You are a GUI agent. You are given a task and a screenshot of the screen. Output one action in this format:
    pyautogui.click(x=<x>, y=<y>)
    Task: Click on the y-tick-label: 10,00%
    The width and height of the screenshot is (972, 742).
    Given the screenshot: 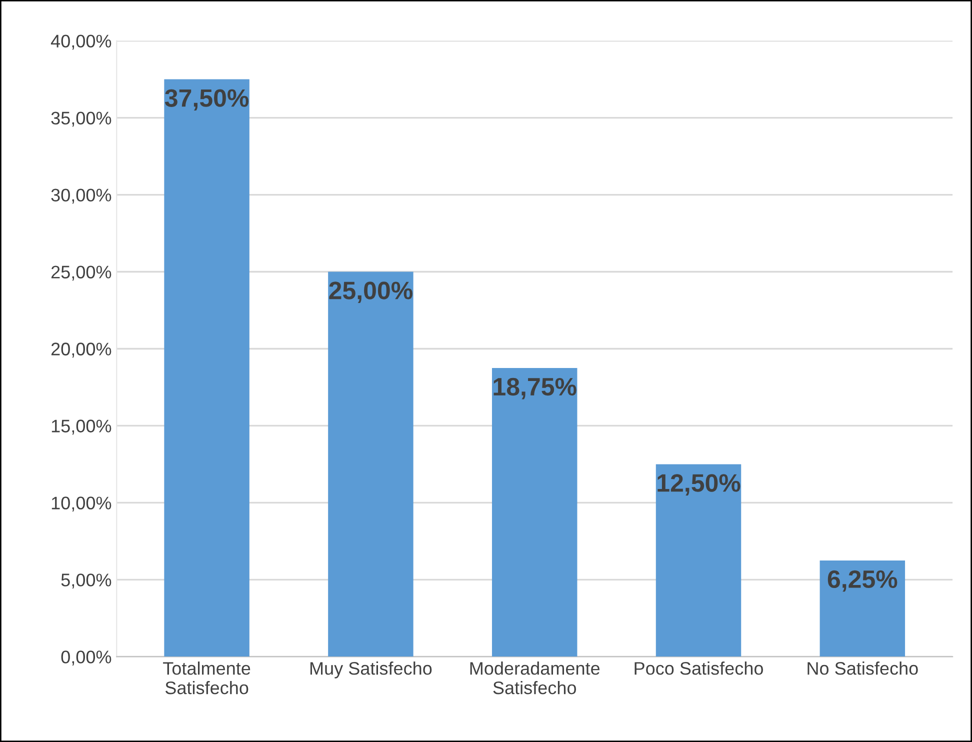 What is the action you would take?
    pyautogui.click(x=82, y=504)
    